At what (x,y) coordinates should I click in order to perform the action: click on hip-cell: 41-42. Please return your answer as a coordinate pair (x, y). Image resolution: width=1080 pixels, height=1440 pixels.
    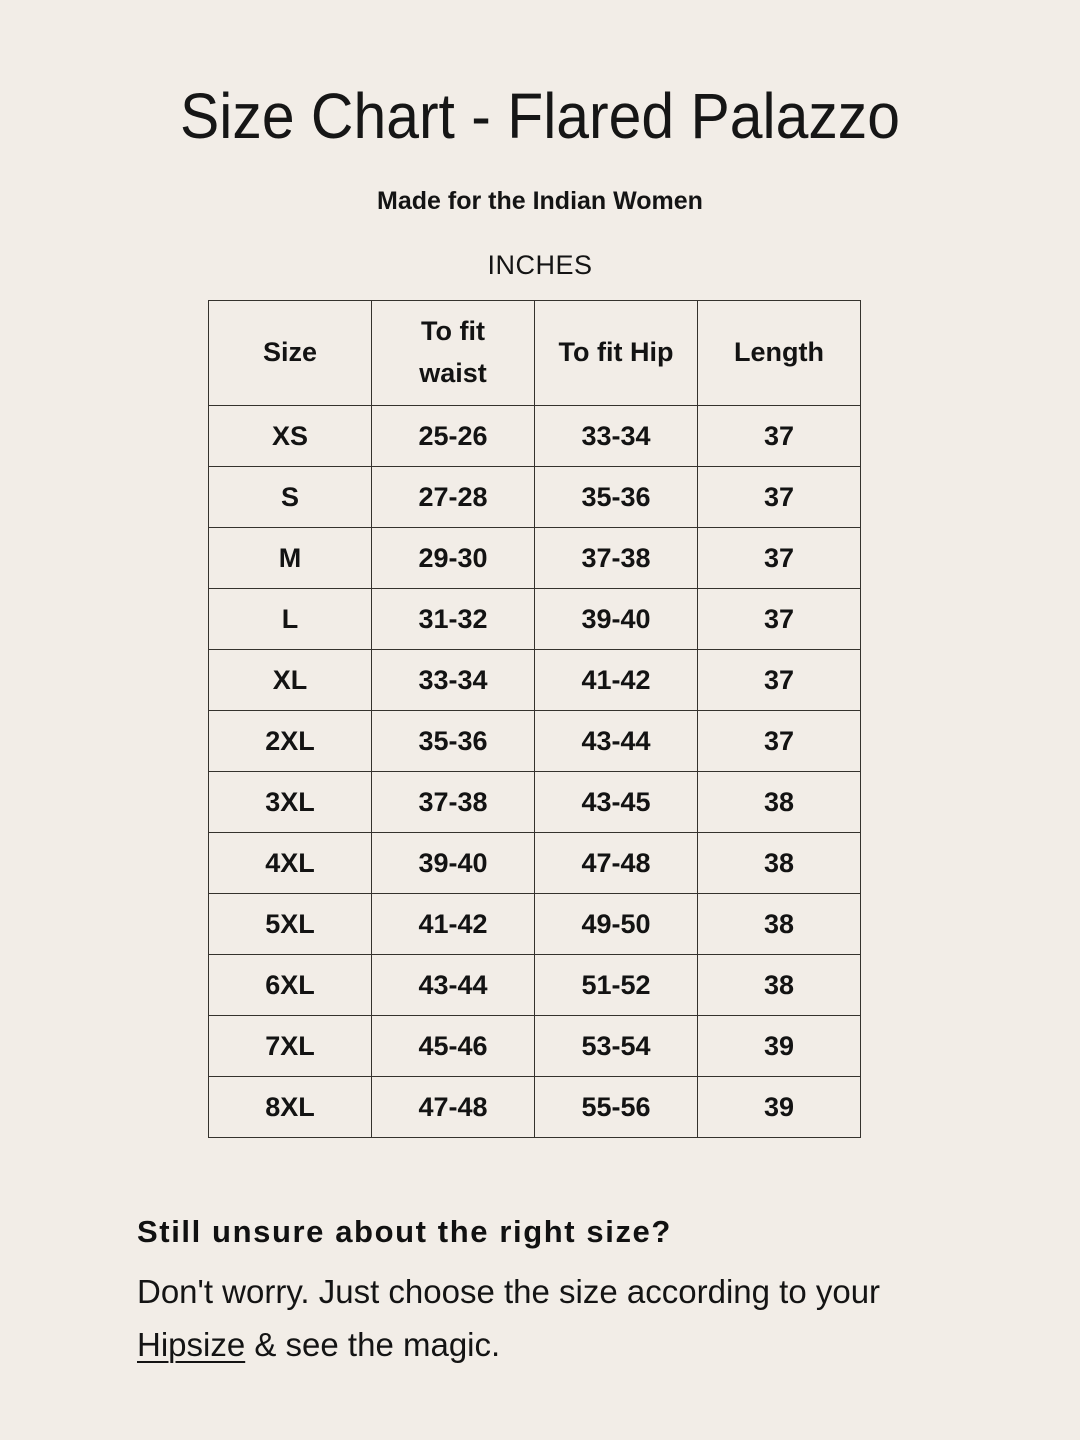
    Looking at the image, I should click on (616, 680).